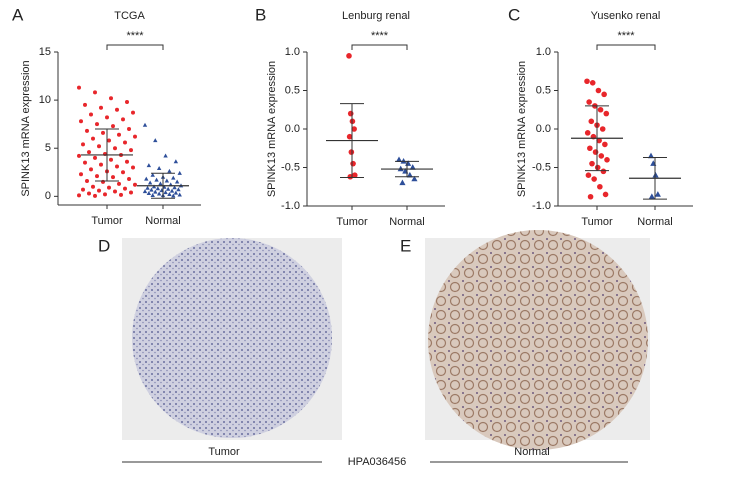  Describe the element at coordinates (531, 452) in the screenshot. I see `image-label: Normal` at that location.